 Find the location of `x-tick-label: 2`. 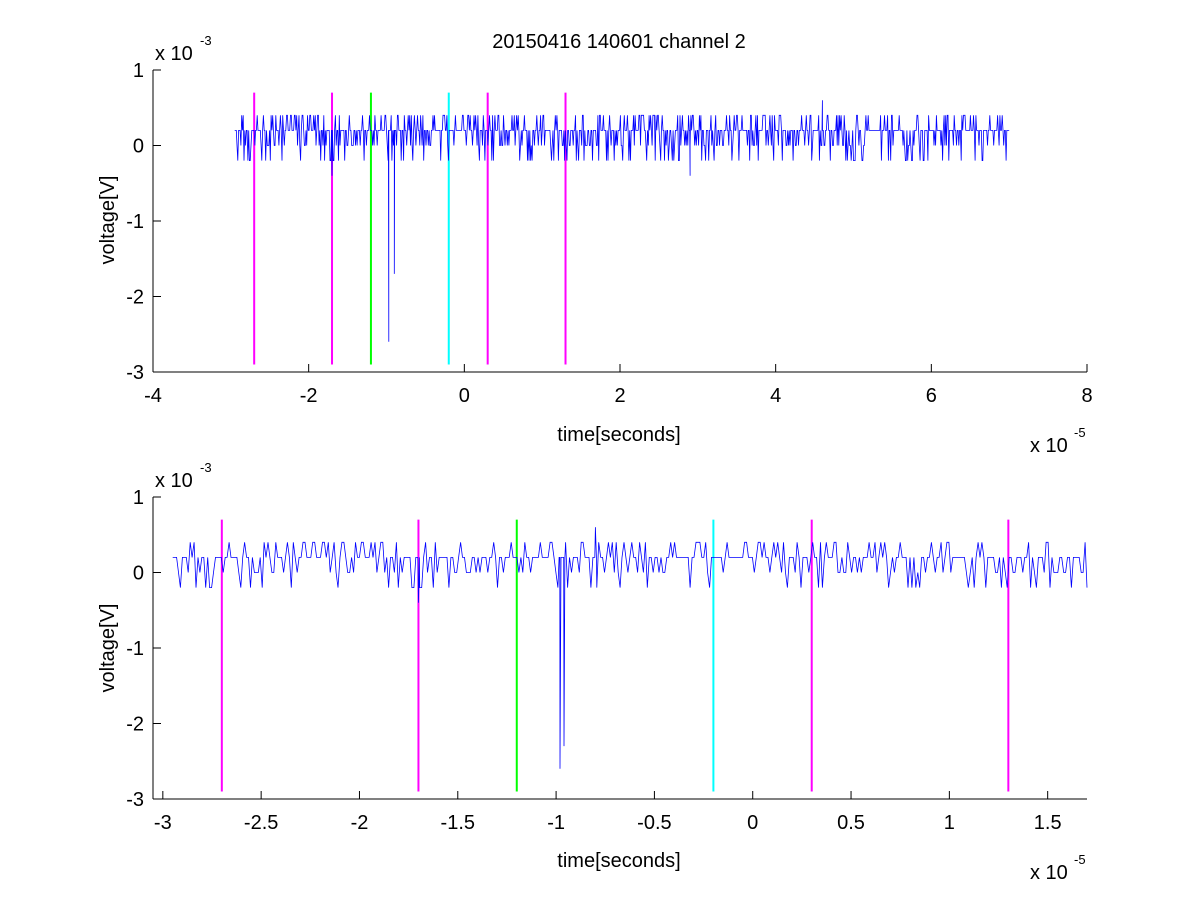

x-tick-label: 2 is located at coordinates (619, 396).